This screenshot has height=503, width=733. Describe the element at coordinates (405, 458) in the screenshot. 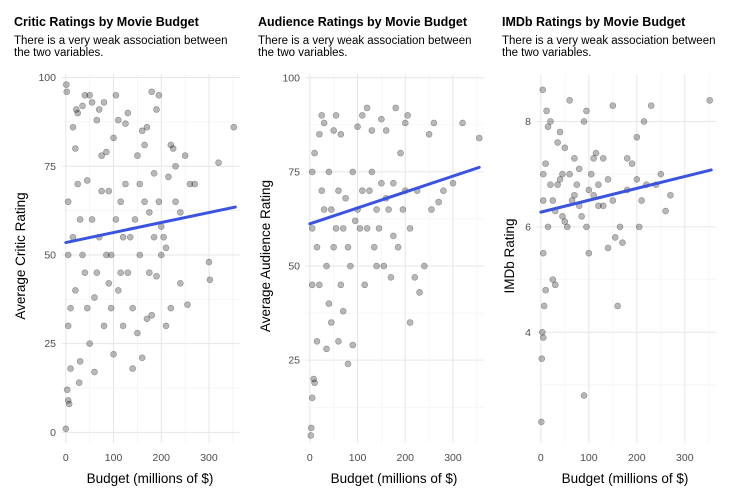

I see `x-tick-label: 200` at that location.